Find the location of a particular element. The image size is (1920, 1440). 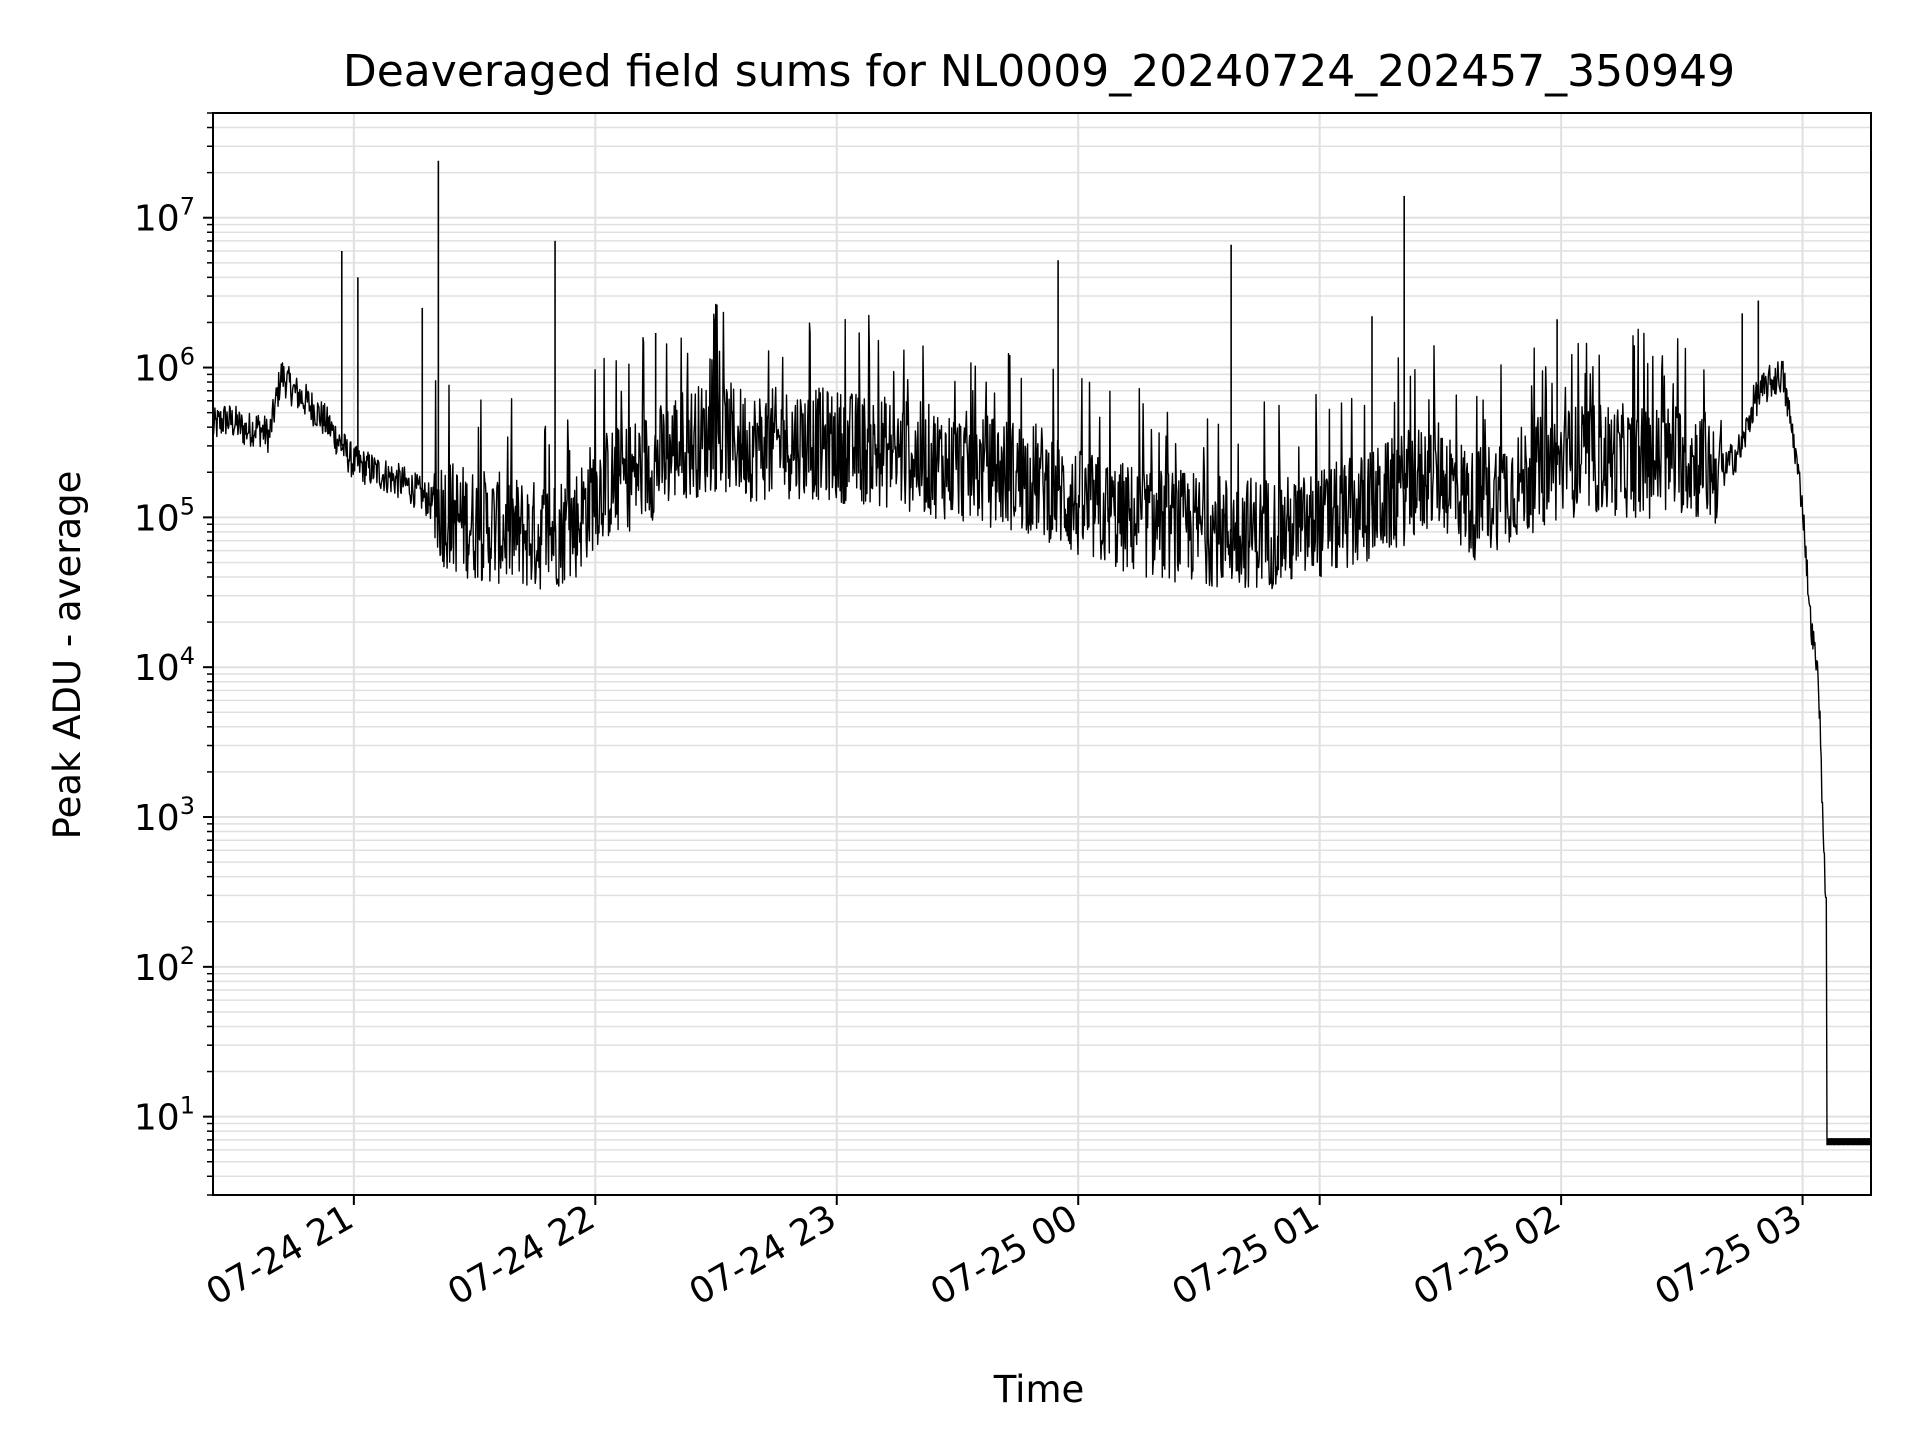

y-tick-label: 10⁶ is located at coordinates (164, 366).